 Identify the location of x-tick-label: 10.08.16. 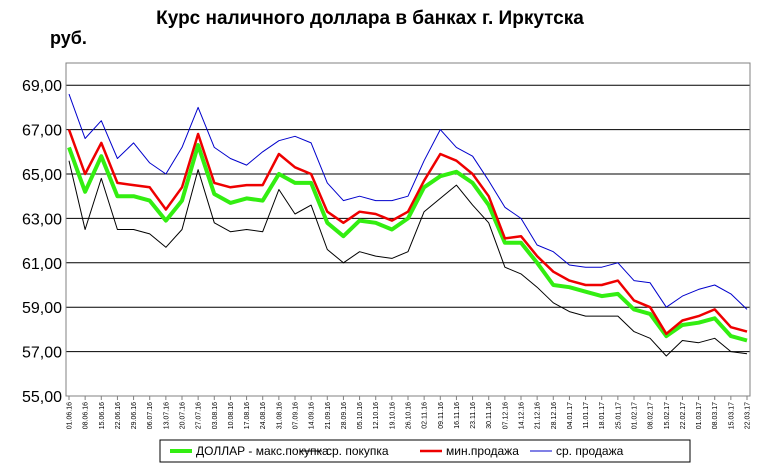
(231, 415).